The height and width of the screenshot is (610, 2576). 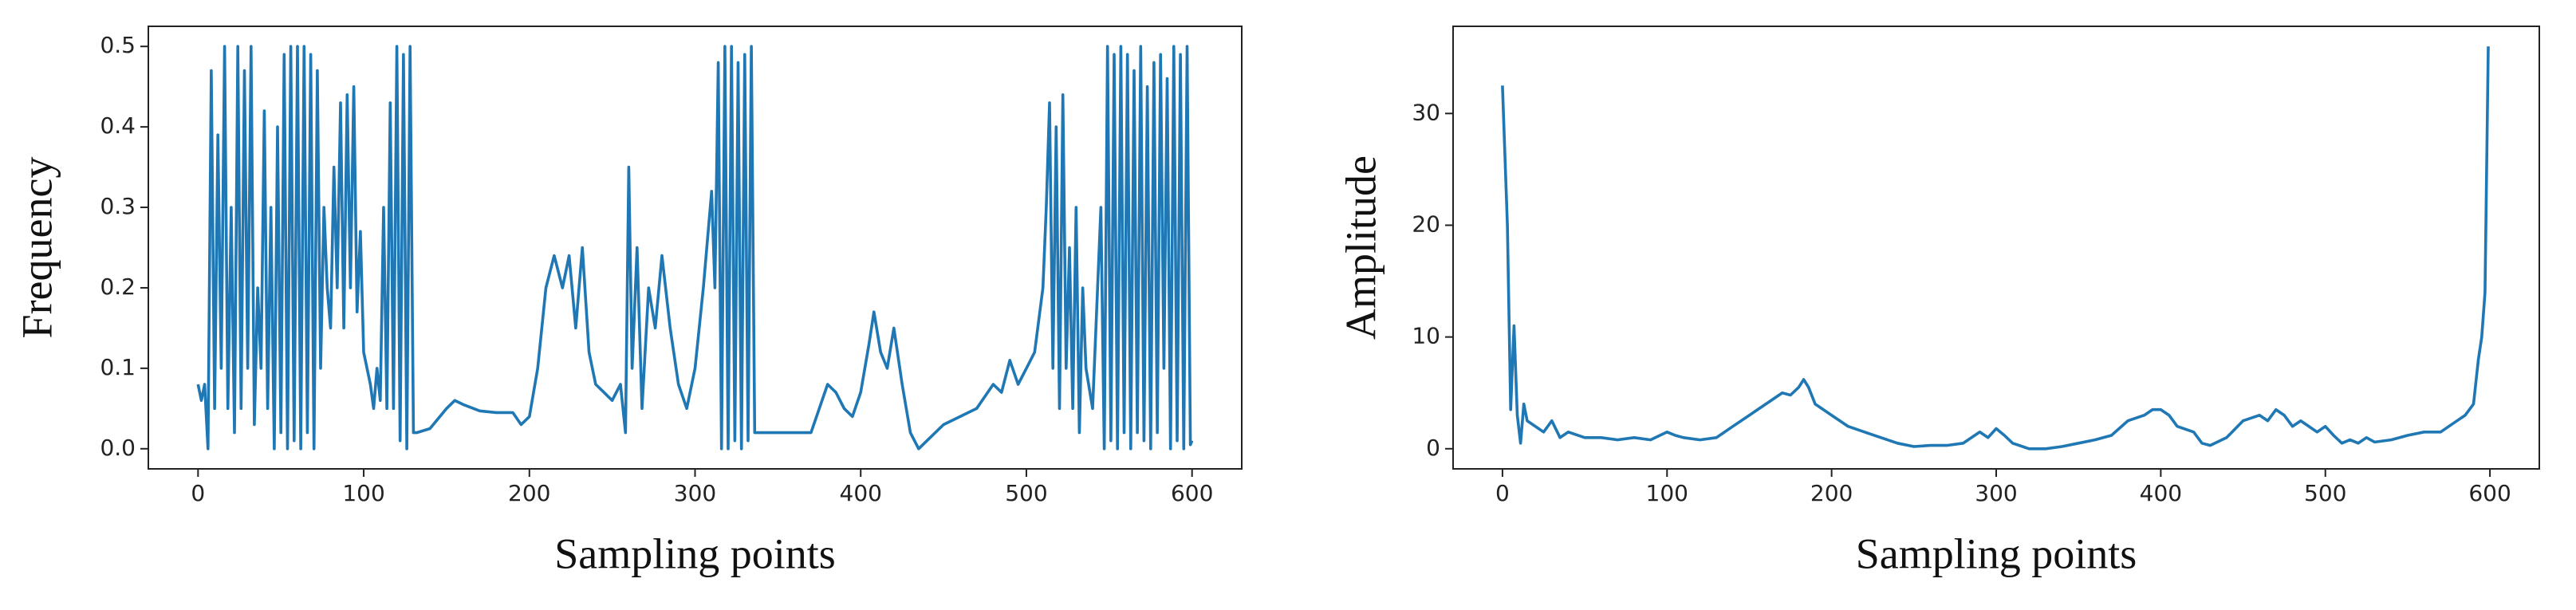 I want to click on y-tick-label: 10, so click(x=1426, y=336).